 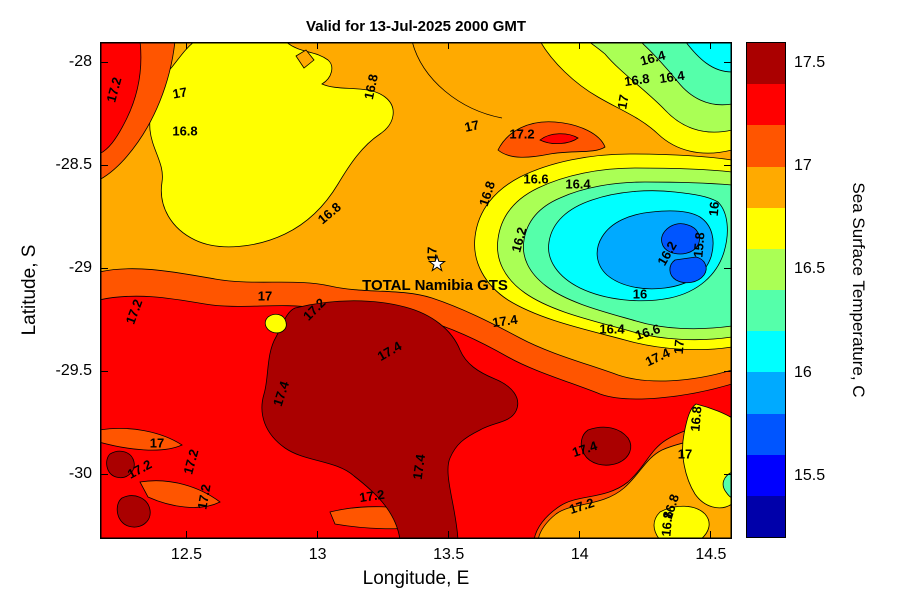 I want to click on colorbar-bands, so click(x=766, y=290).